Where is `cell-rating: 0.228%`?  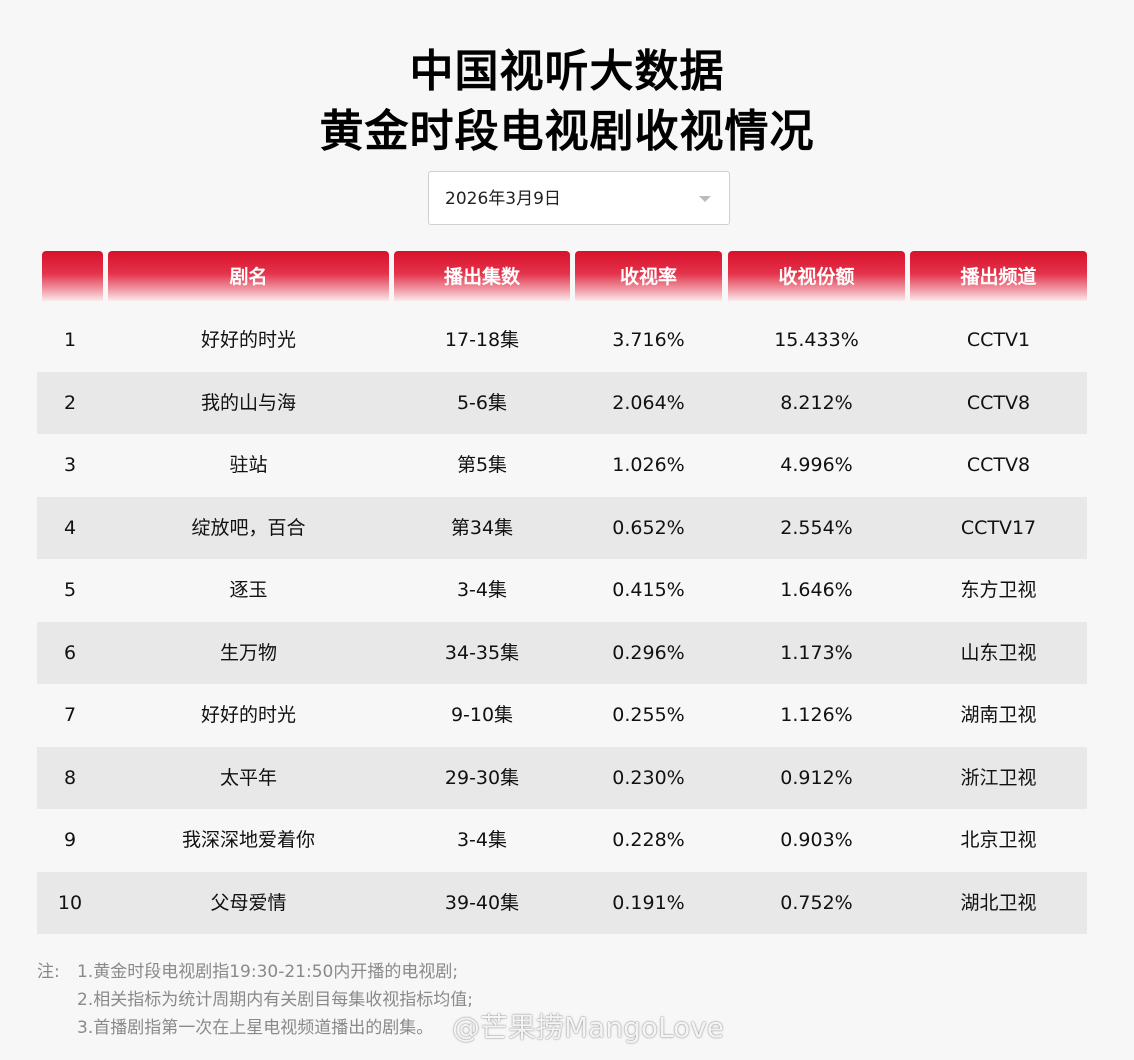
cell-rating: 0.228% is located at coordinates (648, 840).